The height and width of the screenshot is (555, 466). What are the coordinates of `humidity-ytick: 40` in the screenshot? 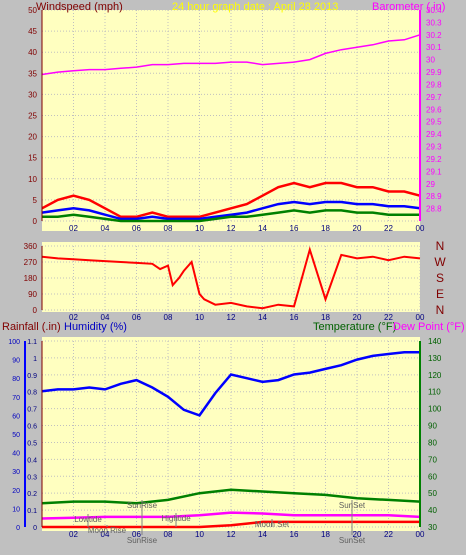 It's located at (16, 454).